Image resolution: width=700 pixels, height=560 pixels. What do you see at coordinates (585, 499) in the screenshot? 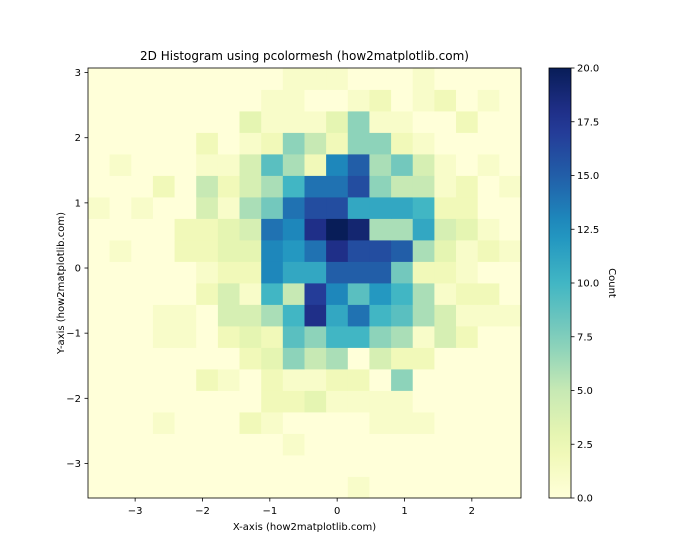
I see `colorbar-tick-label: 0.0` at bounding box center [585, 499].